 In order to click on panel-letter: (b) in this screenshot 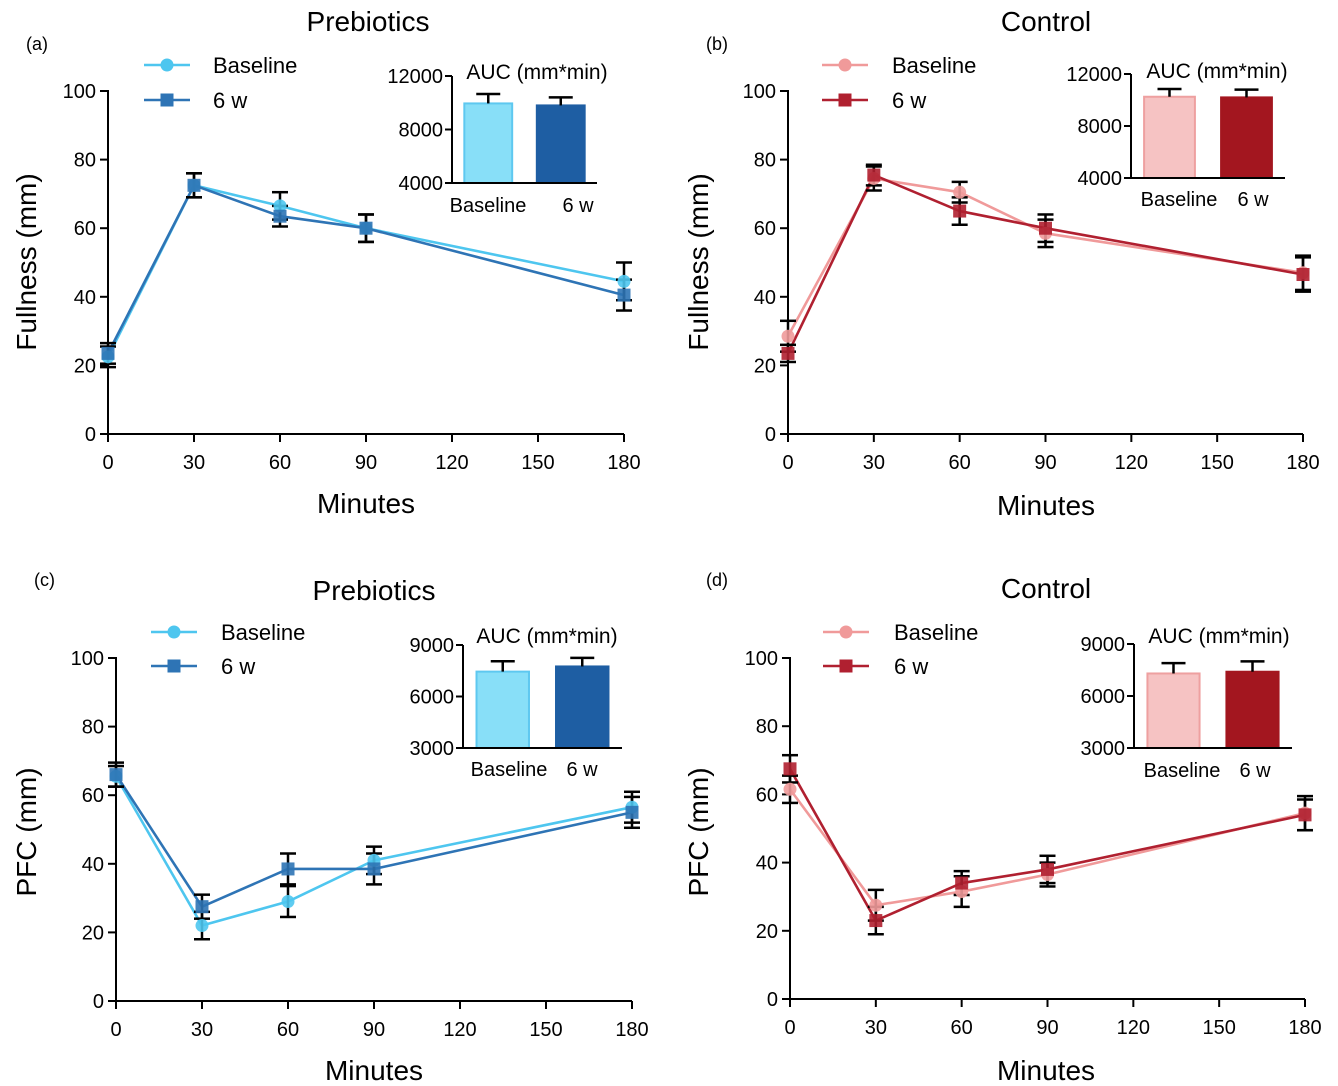, I will do `click(717, 44)`.